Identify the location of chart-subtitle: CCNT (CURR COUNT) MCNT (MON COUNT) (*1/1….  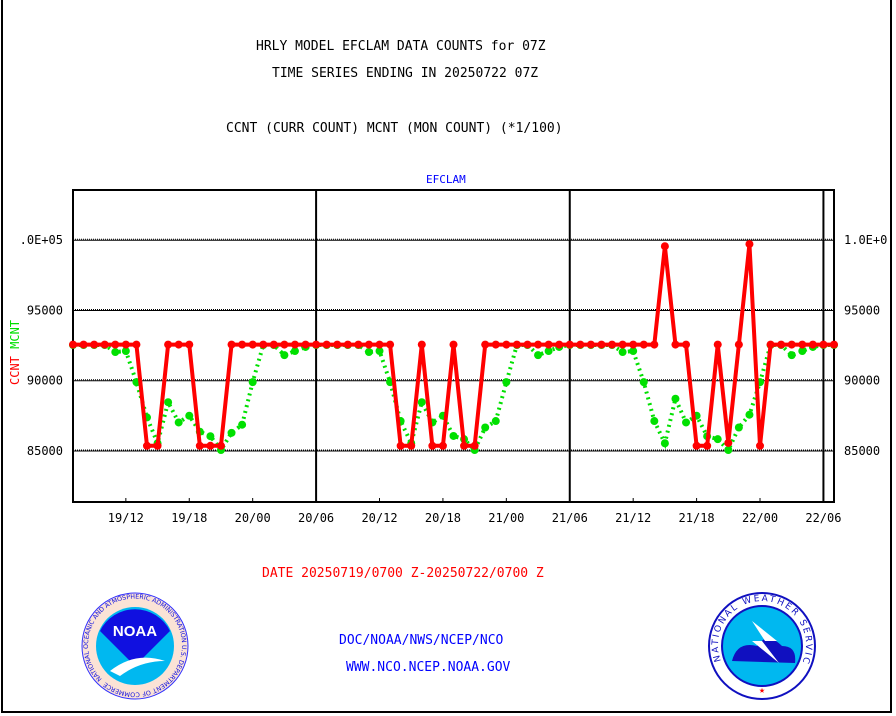
(394, 128).